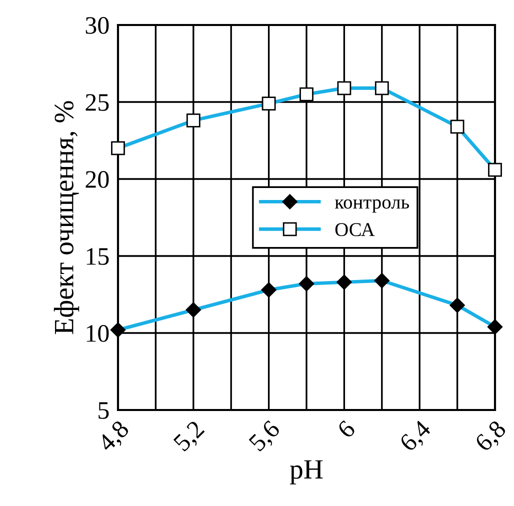 The image size is (514, 506). I want to click on x-tick-label: 5,6, so click(266, 436).